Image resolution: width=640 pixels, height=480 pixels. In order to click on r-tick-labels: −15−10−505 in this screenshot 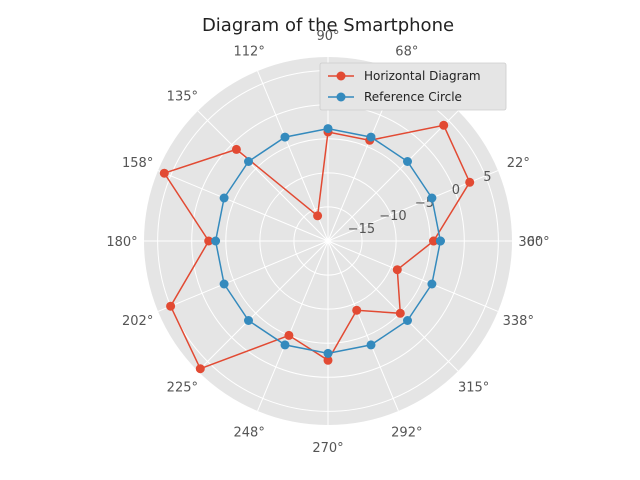, I will do `click(420, 203)`.